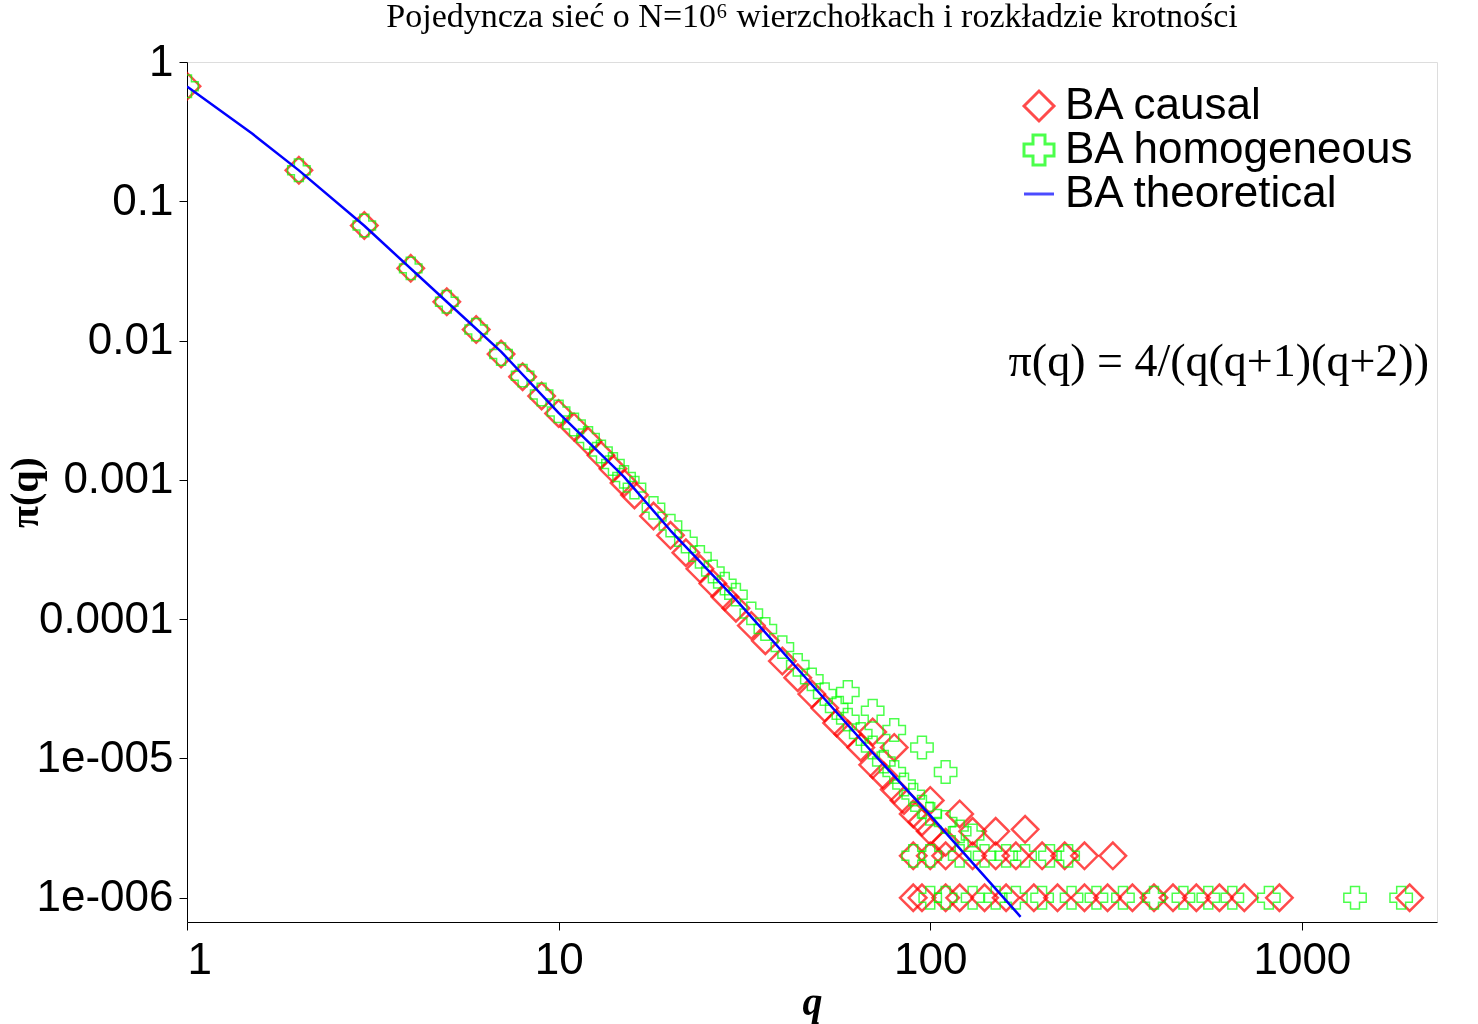 The width and height of the screenshot is (1478, 1024). I want to click on x-tick-label: 1, so click(199, 958).